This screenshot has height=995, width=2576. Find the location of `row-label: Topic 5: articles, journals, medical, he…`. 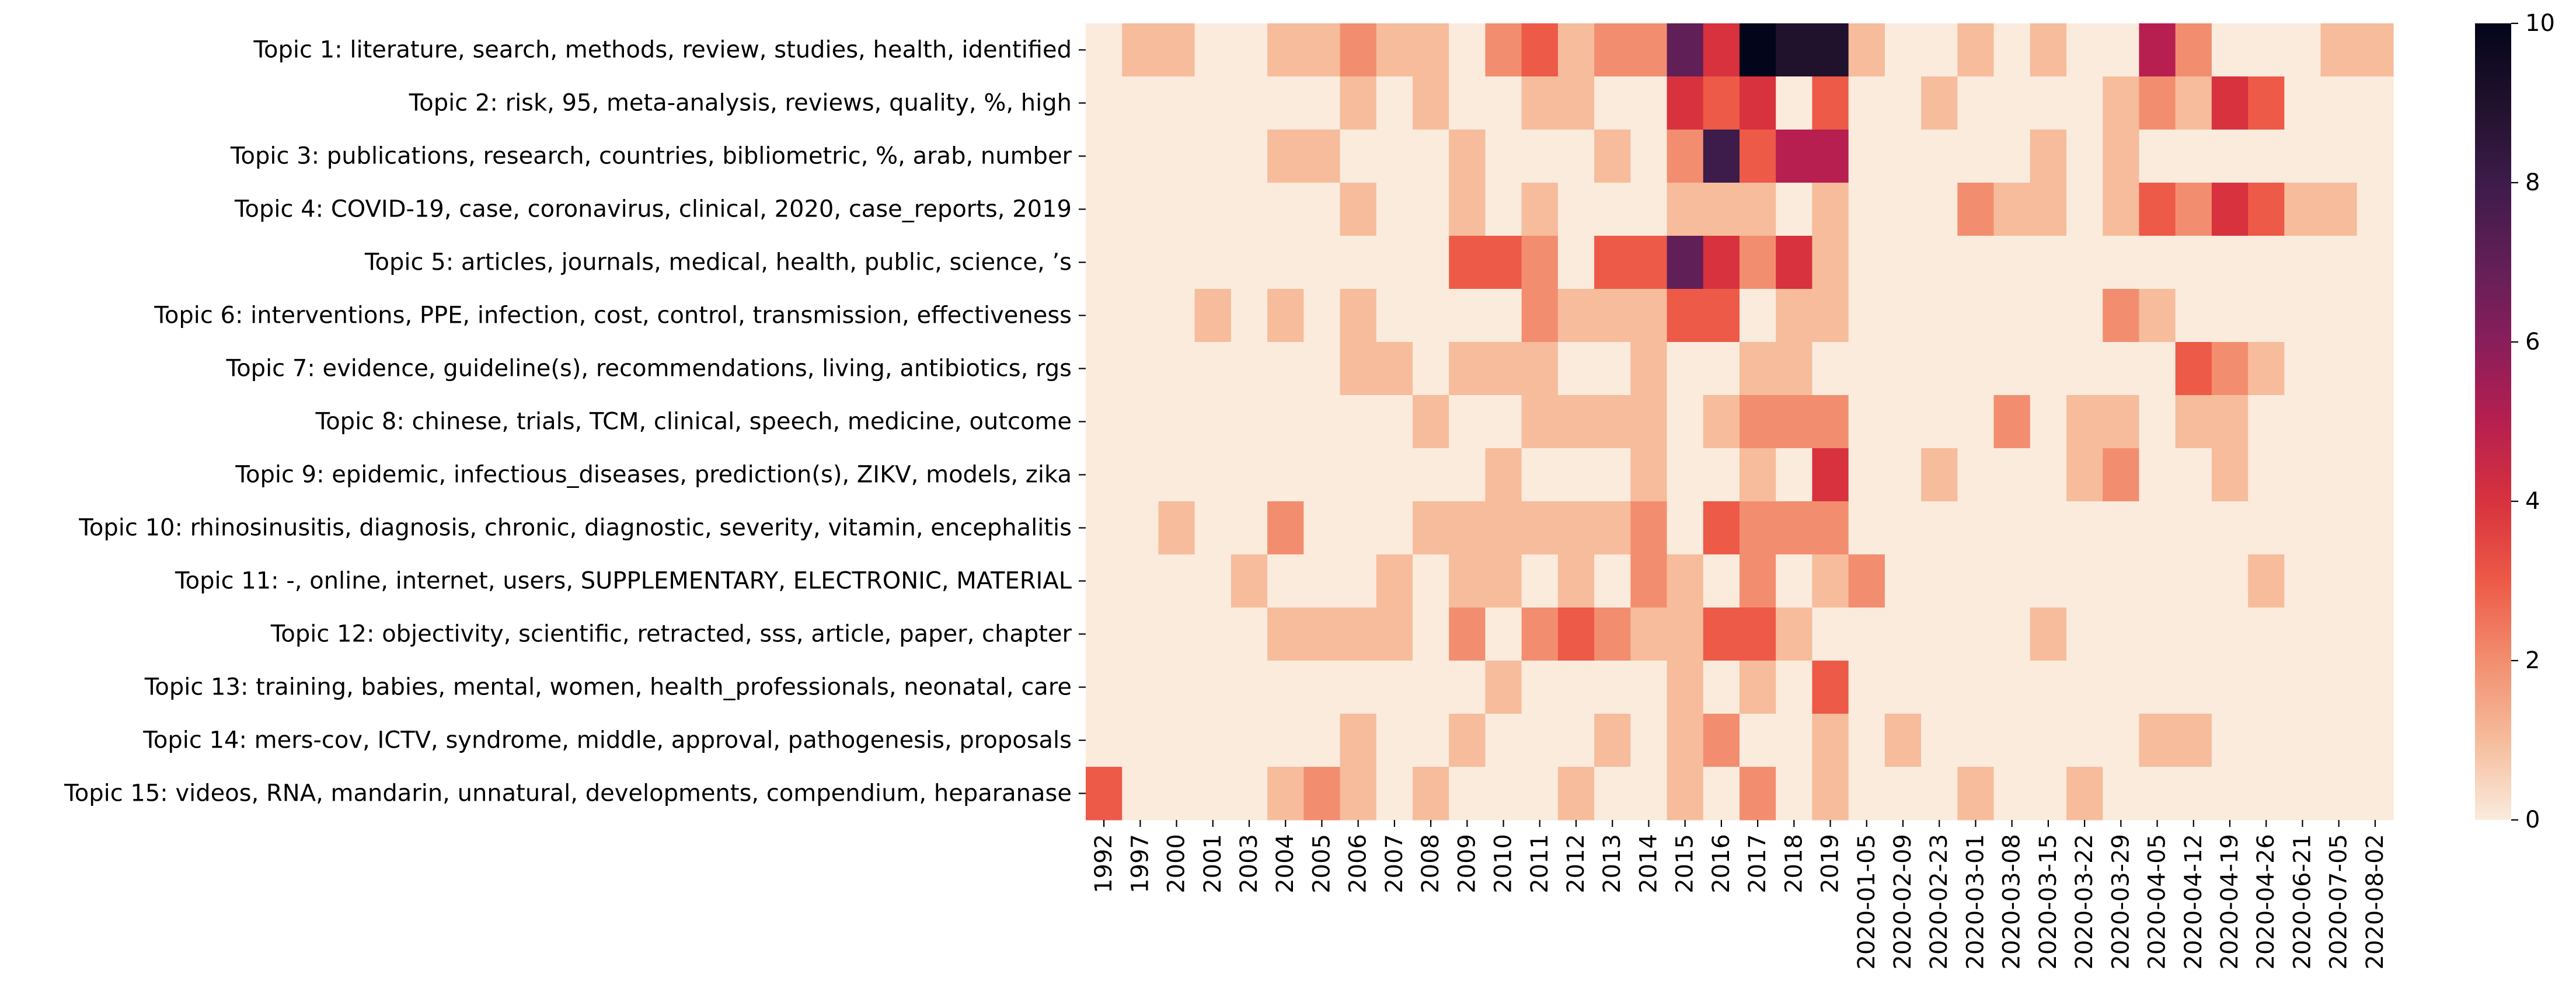

row-label: Topic 5: articles, journals, medical, he… is located at coordinates (718, 262).